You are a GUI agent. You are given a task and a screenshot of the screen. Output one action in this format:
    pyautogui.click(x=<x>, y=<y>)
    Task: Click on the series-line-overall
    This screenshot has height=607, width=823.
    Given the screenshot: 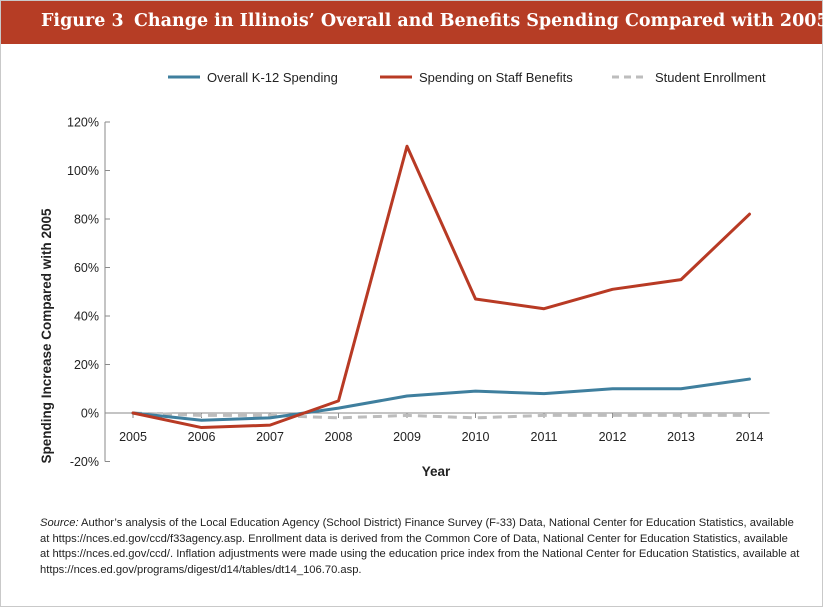 What is the action you would take?
    pyautogui.click(x=441, y=399)
    